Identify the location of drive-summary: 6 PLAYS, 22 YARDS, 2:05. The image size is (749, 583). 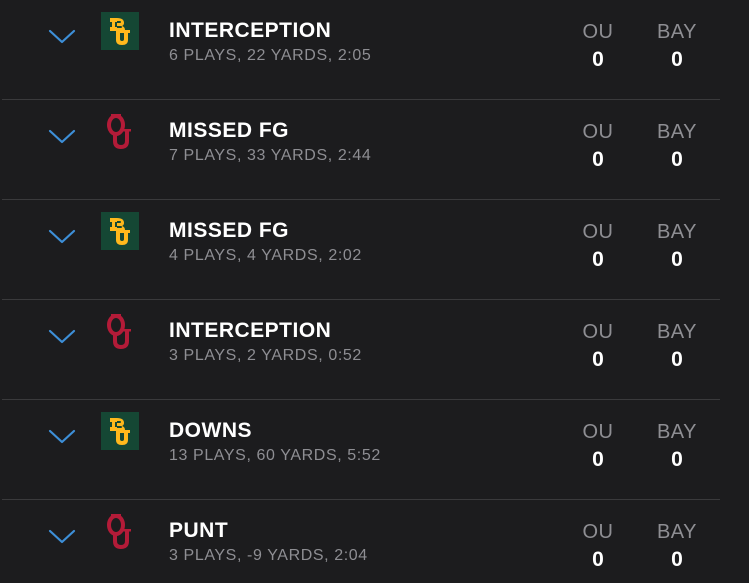
(270, 55).